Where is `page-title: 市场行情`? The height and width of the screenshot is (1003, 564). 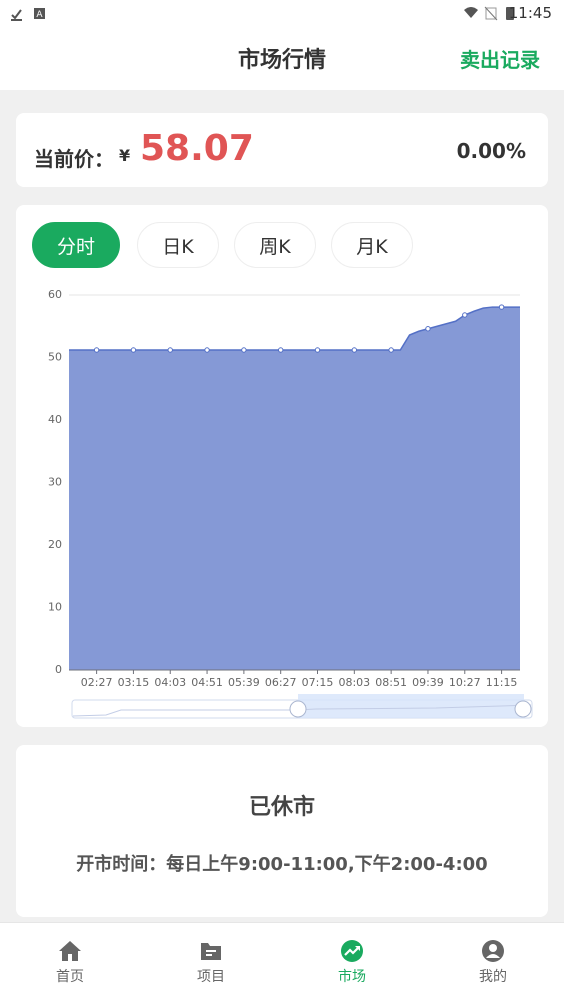
page-title: 市场行情 is located at coordinates (281, 60).